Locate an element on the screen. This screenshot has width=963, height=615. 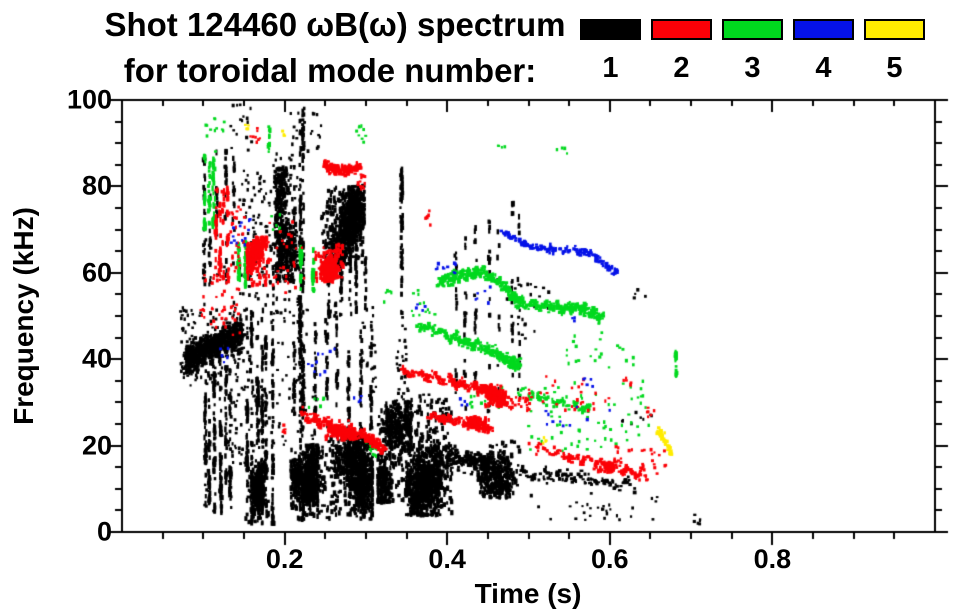
y-tick-label: 0 is located at coordinates (104, 531).